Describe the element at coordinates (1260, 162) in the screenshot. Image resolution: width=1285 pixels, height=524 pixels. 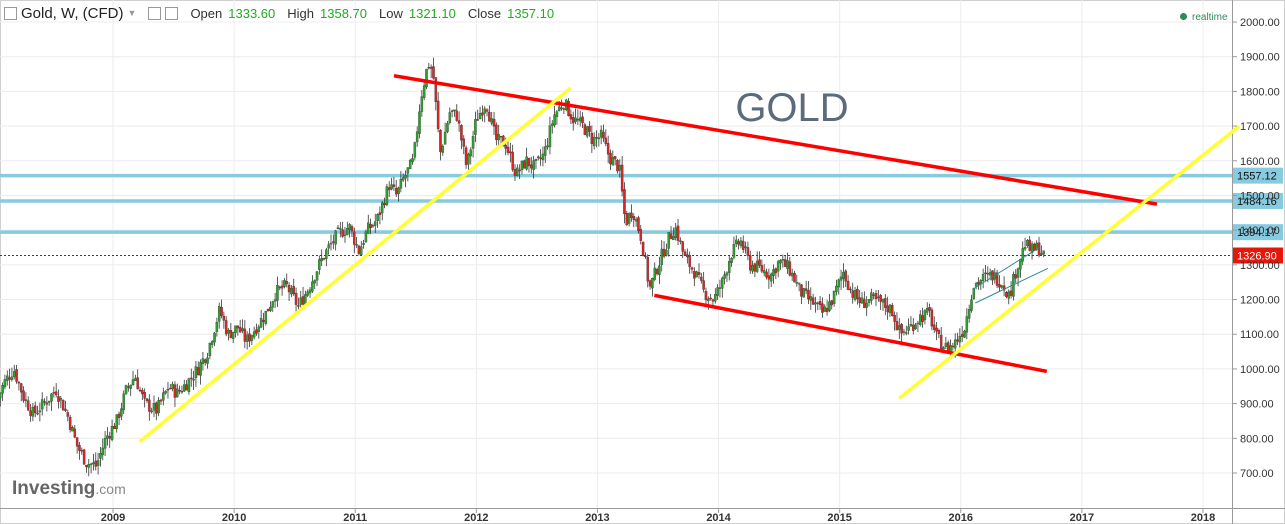
I see `y-tick-label: 1600.00` at that location.